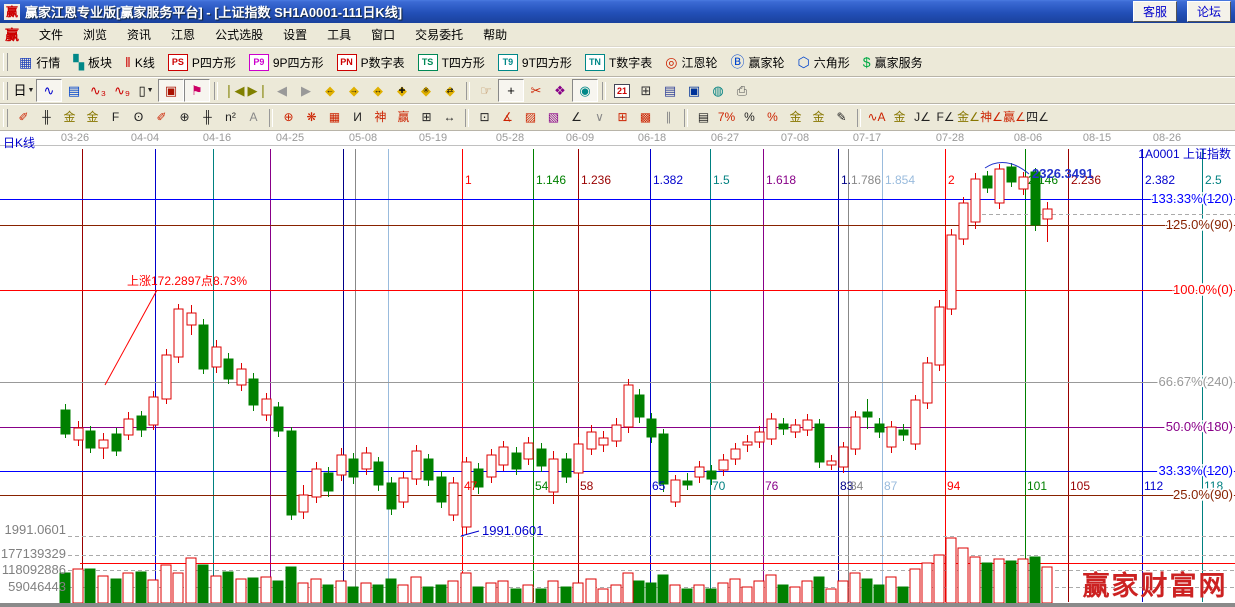  What do you see at coordinates (893, 62) in the screenshot?
I see `winner-service-button: $ 赢家服务` at bounding box center [893, 62].